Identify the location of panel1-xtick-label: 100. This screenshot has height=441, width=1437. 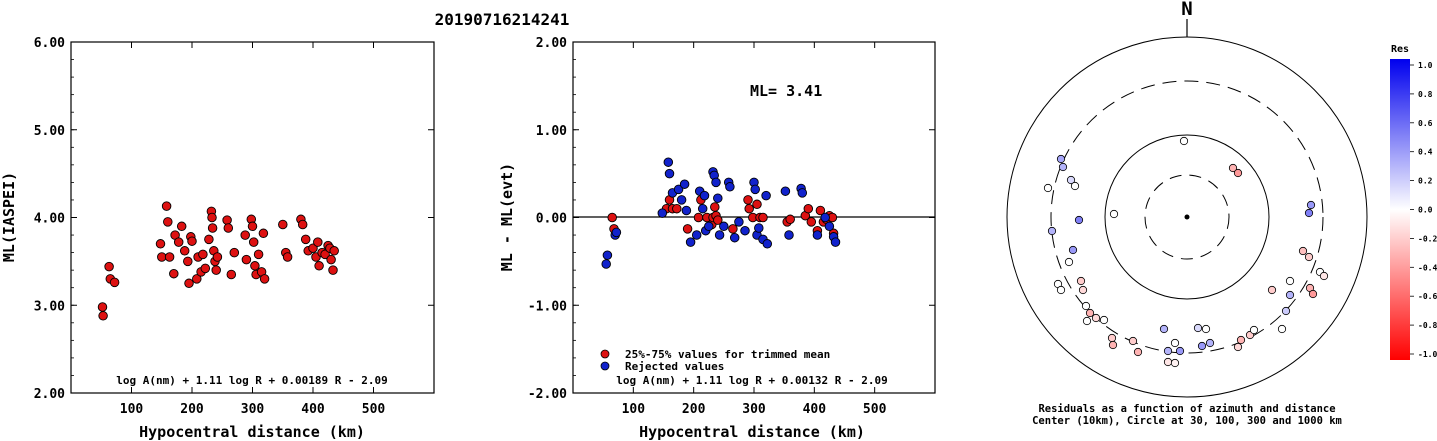
(132, 409).